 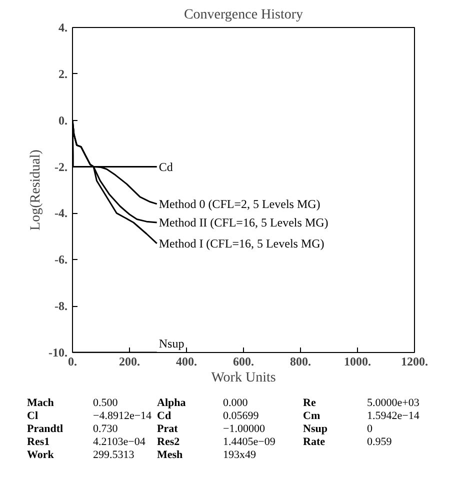 What do you see at coordinates (164, 416) in the screenshot?
I see `text: Cd` at bounding box center [164, 416].